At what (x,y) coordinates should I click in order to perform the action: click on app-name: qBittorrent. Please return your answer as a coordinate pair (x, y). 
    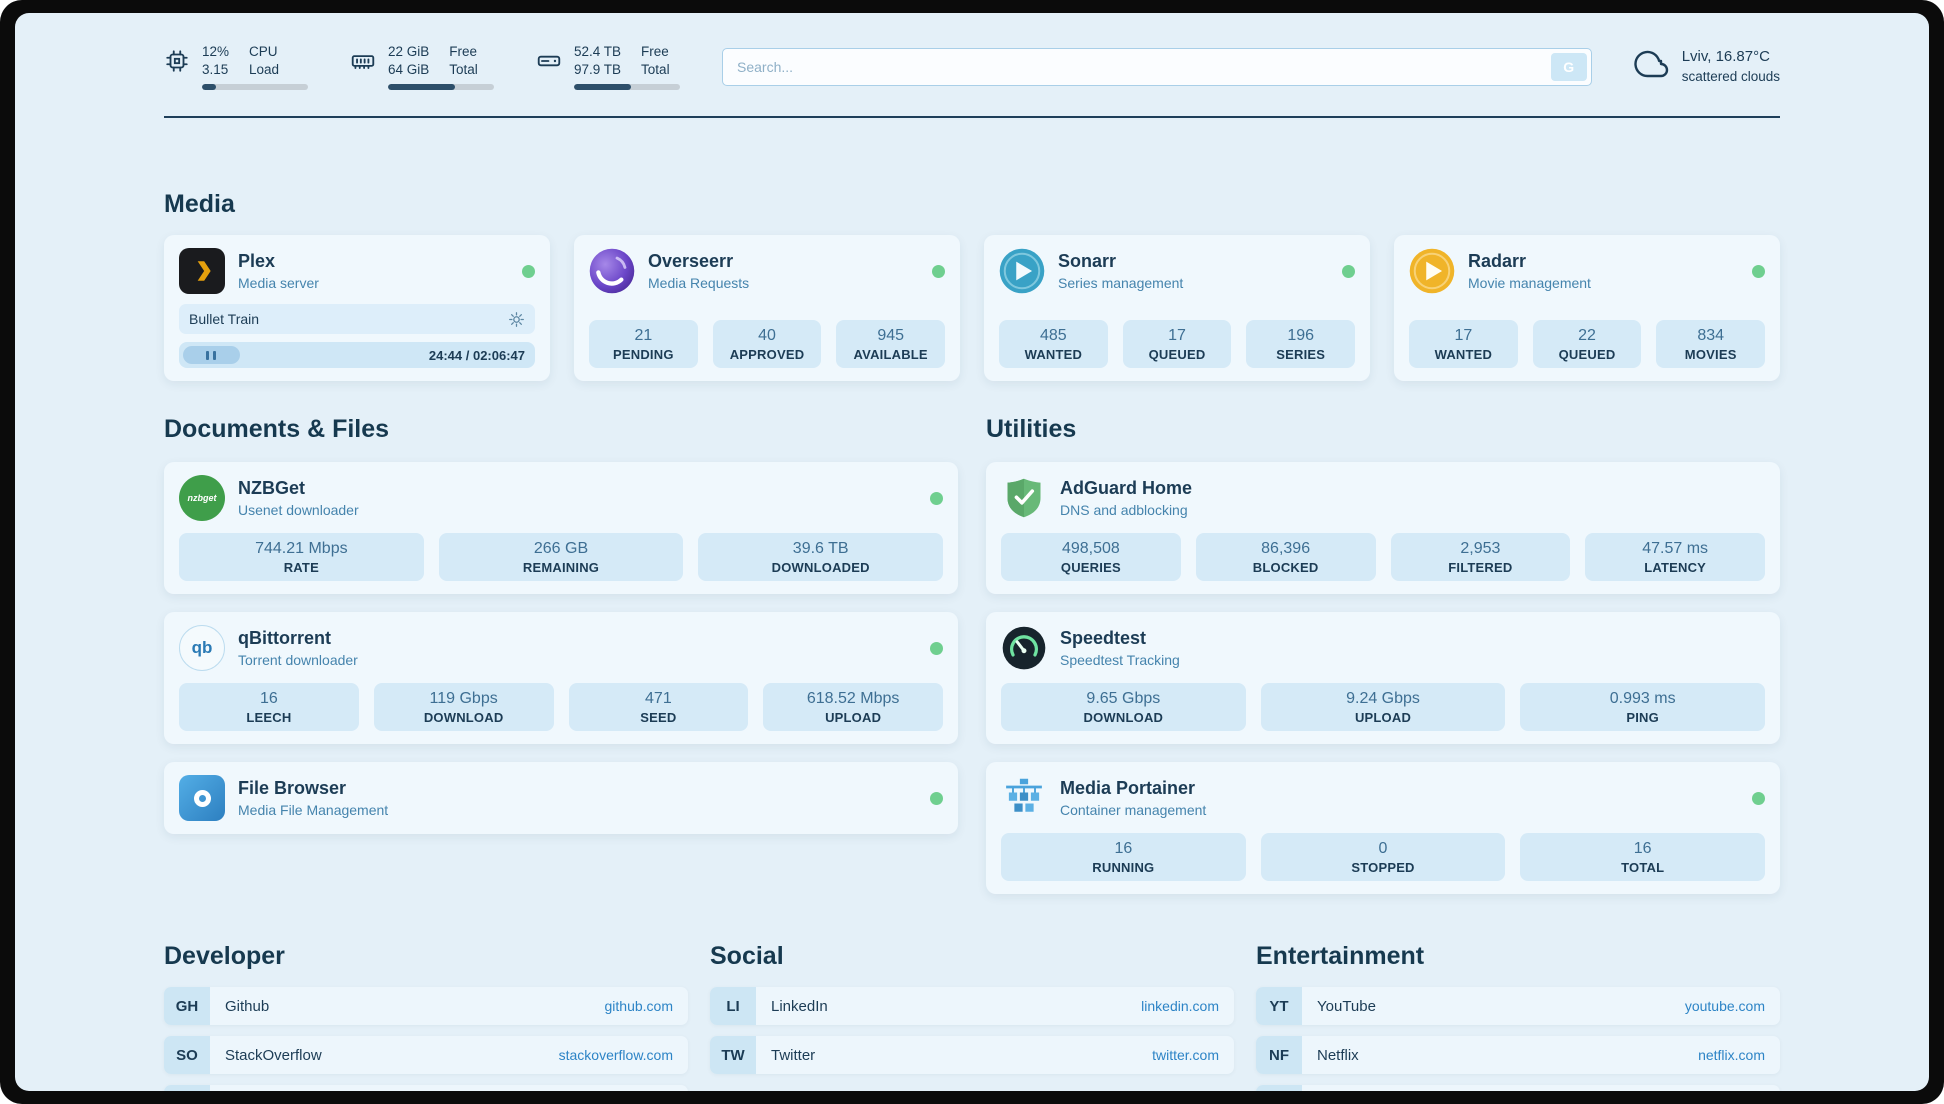
    Looking at the image, I should click on (284, 638).